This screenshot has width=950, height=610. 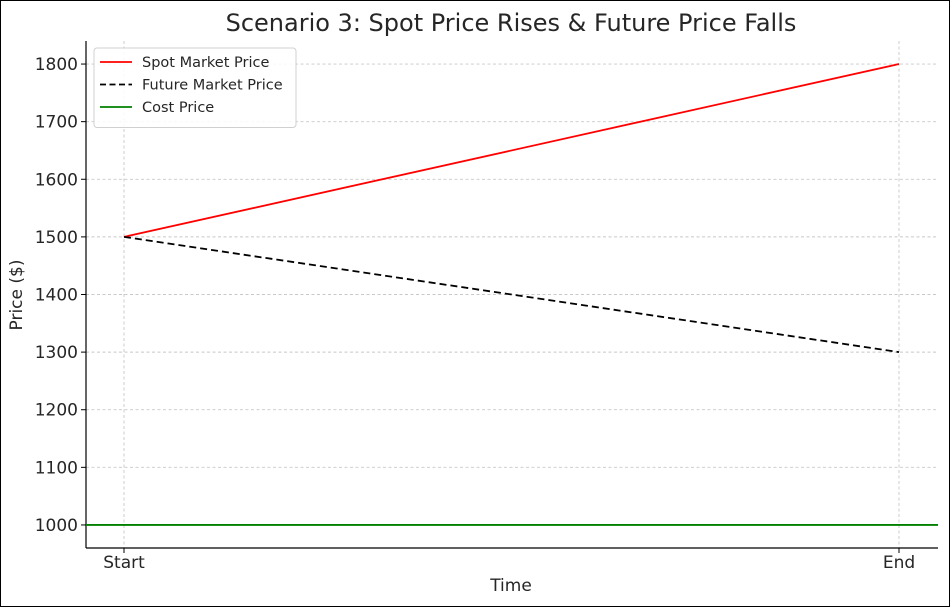 What do you see at coordinates (178, 108) in the screenshot?
I see `legend-label: Cost Price` at bounding box center [178, 108].